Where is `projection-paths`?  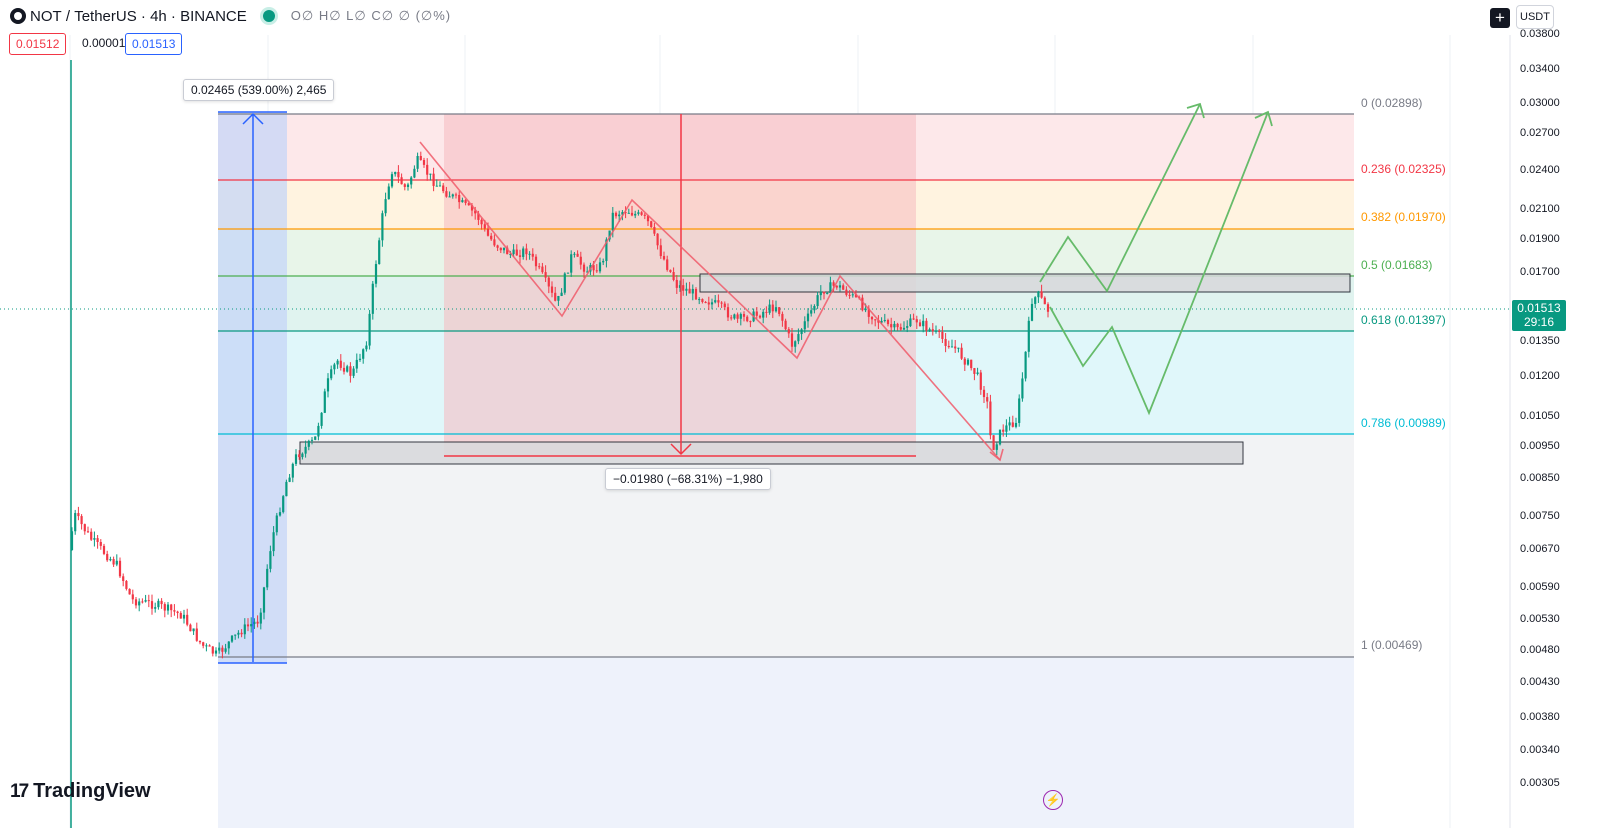 projection-paths is located at coordinates (1156, 259).